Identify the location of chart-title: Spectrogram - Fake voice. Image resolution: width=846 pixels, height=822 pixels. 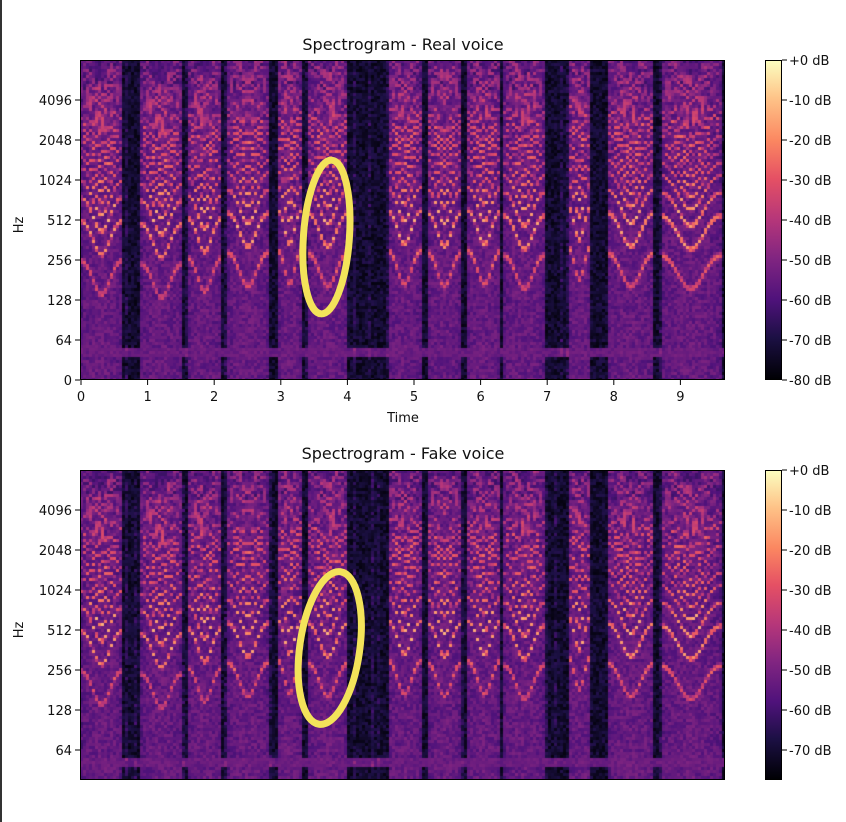
(403, 453).